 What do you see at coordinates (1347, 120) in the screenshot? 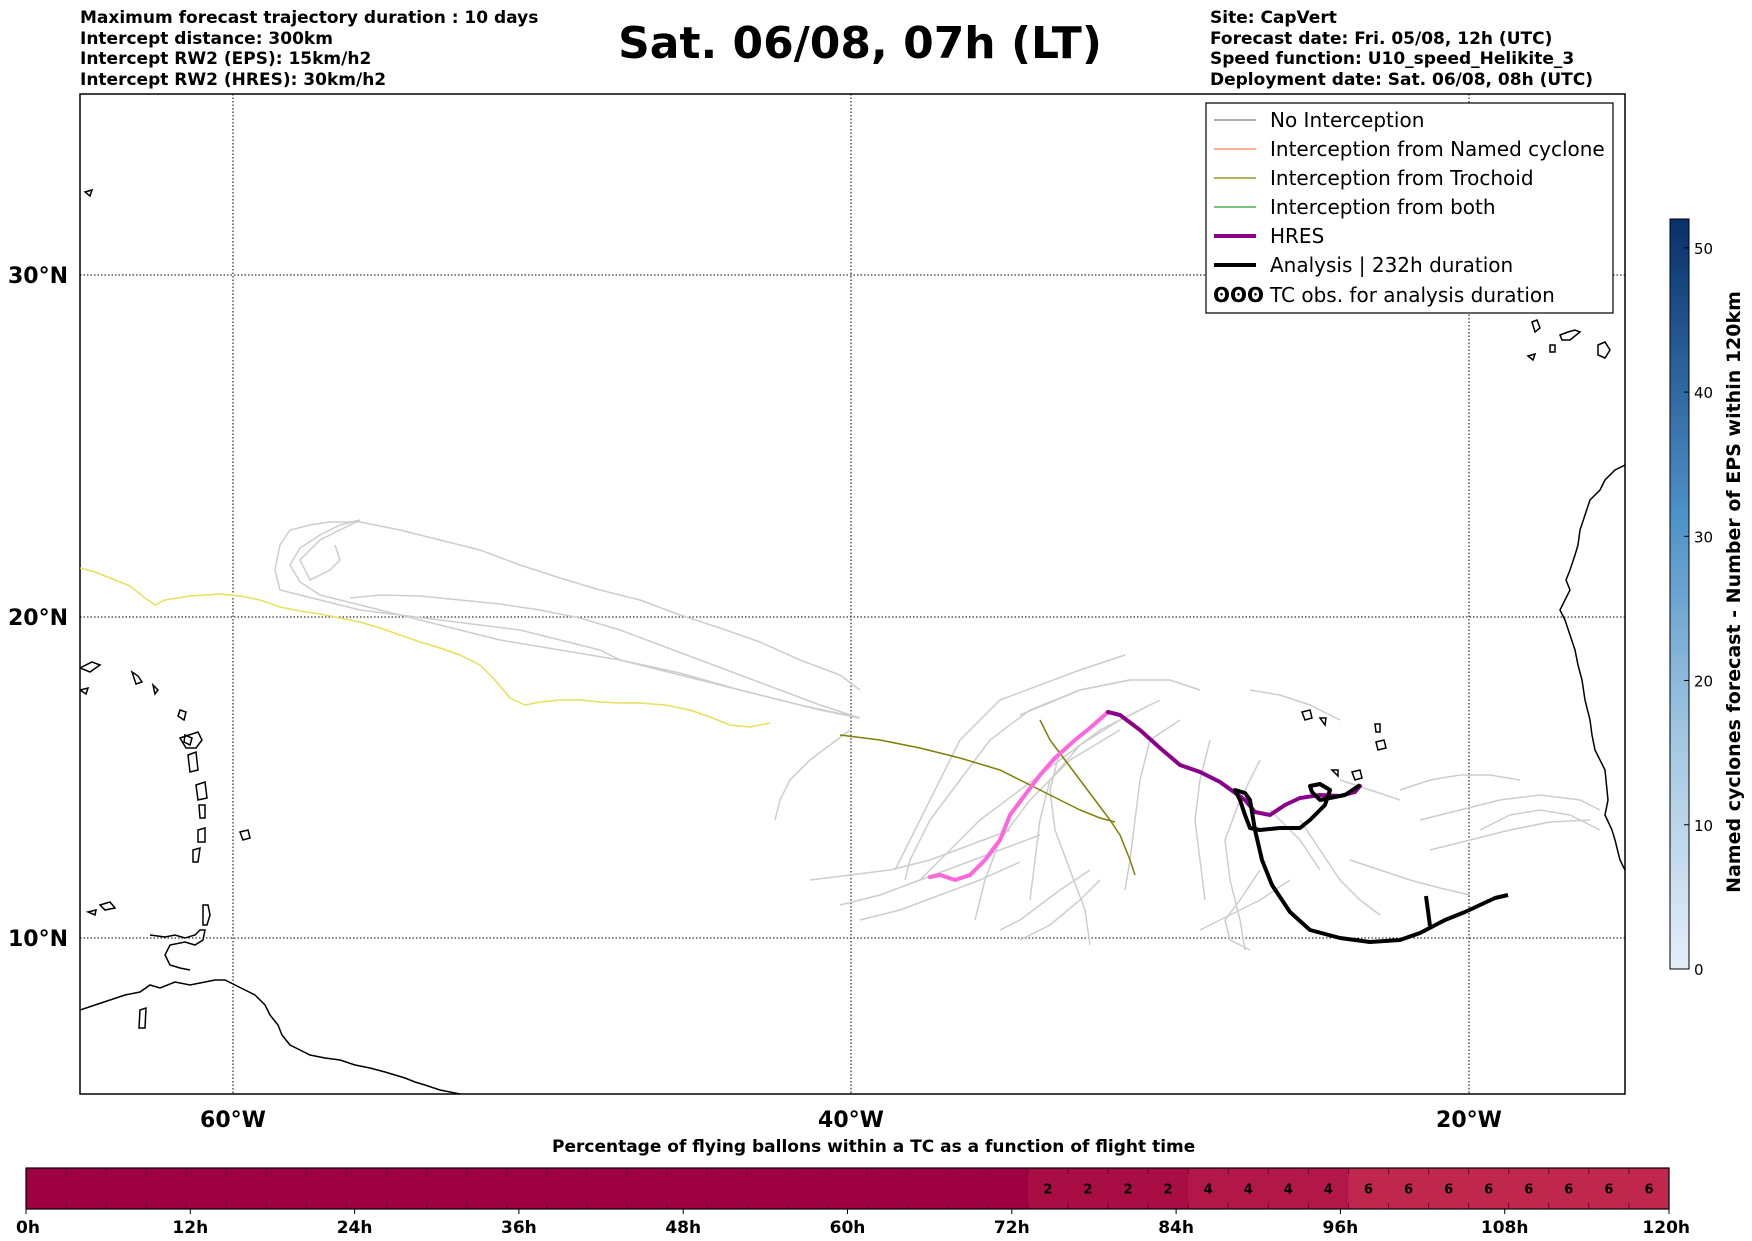
I see `legend-label-no-interception: No Interception` at bounding box center [1347, 120].